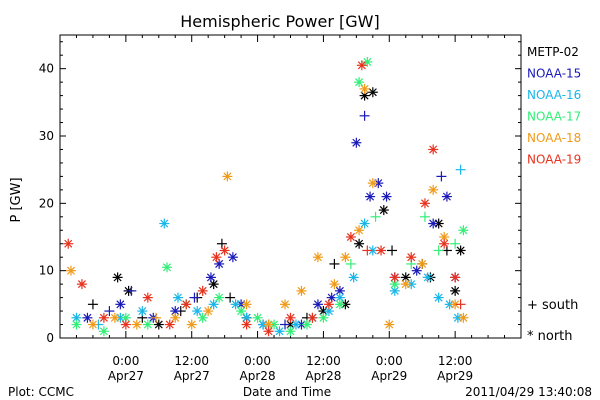  I want to click on plot-timestamp: 2011/04/29 13:40:08, so click(528, 392).